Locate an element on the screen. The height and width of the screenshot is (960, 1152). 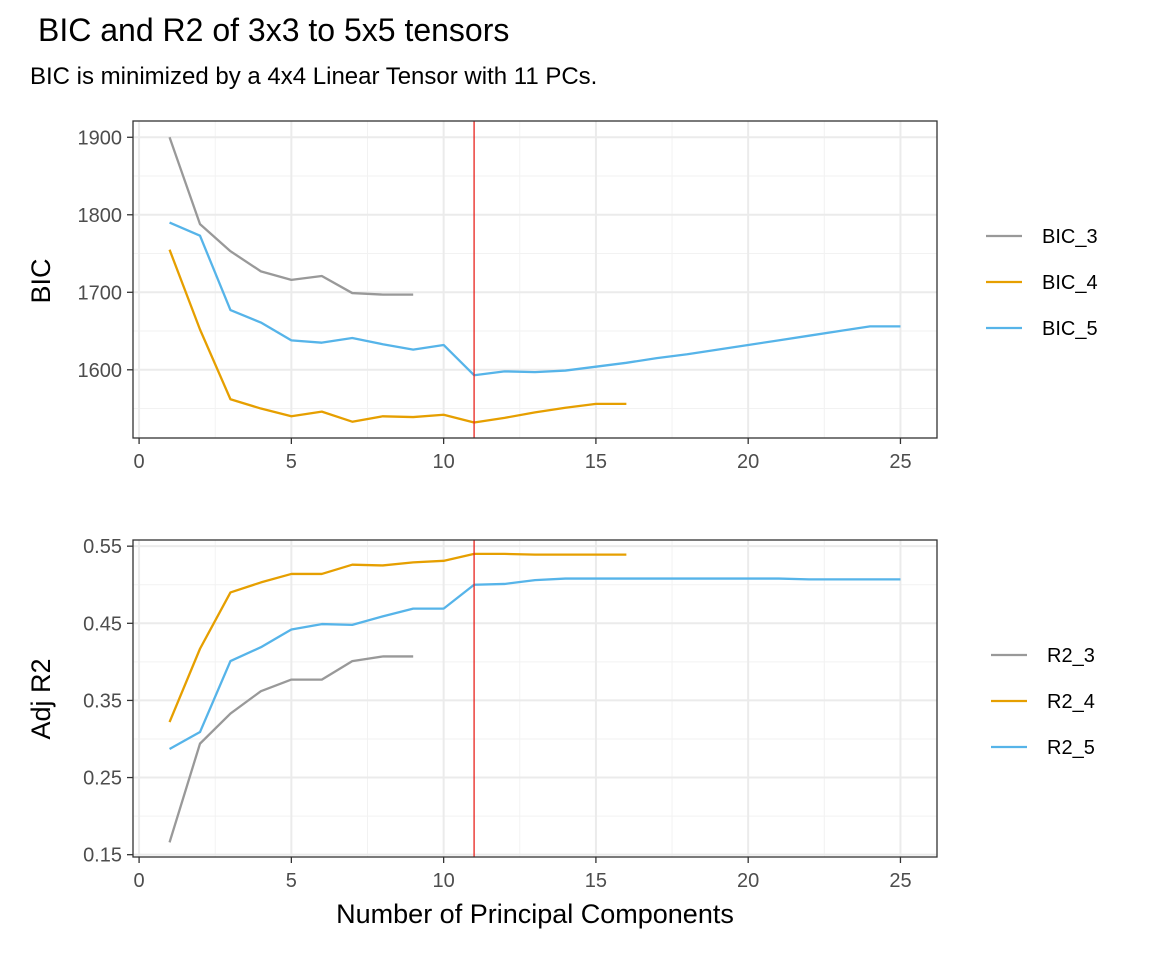
legend-r2-4-label: R2_4 is located at coordinates (1071, 702).